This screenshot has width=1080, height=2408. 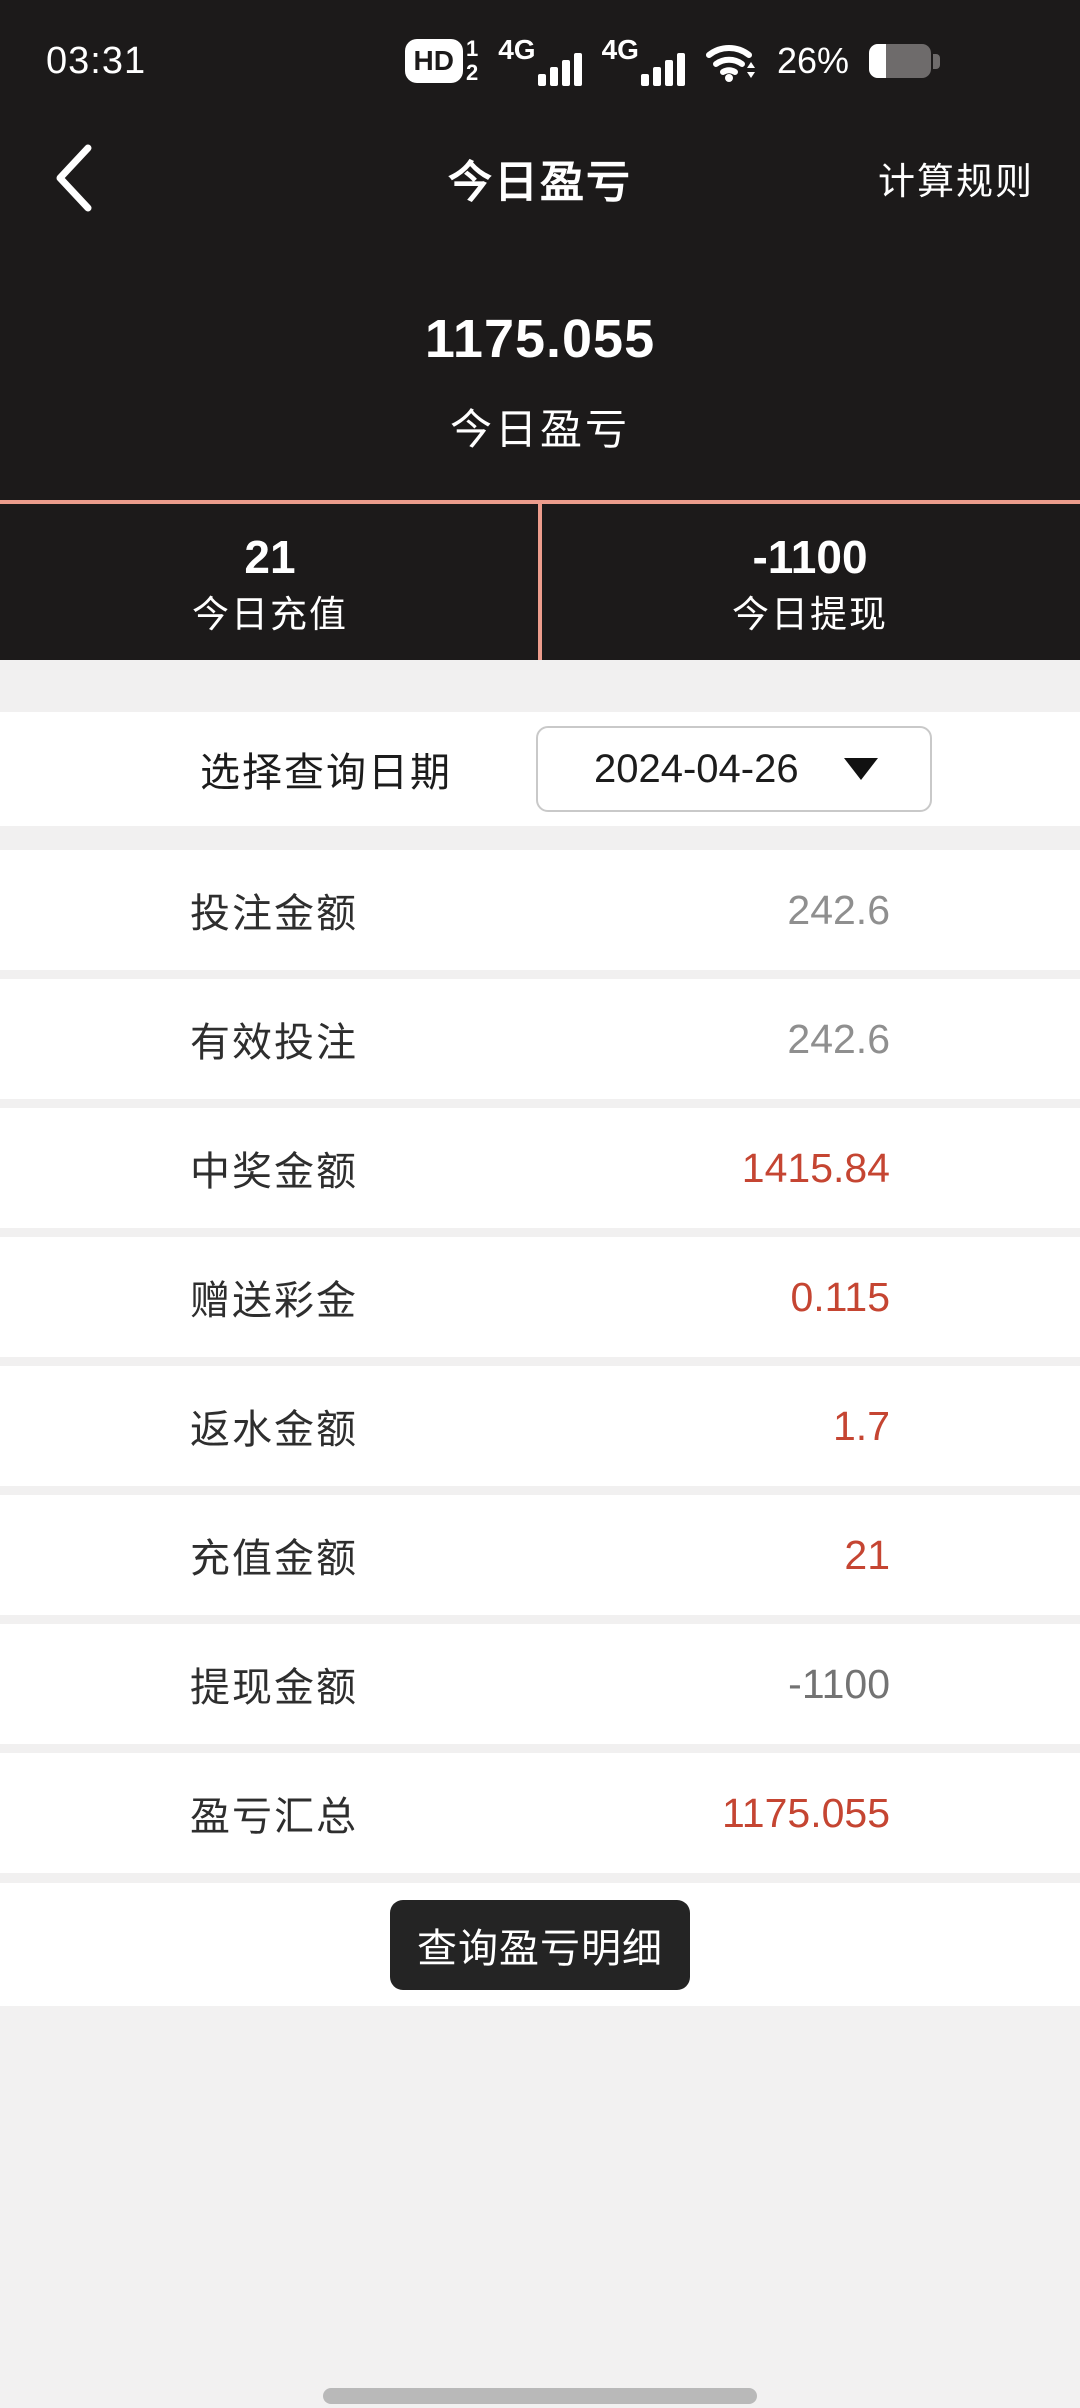 What do you see at coordinates (74, 178) in the screenshot?
I see `back-chevron-icon` at bounding box center [74, 178].